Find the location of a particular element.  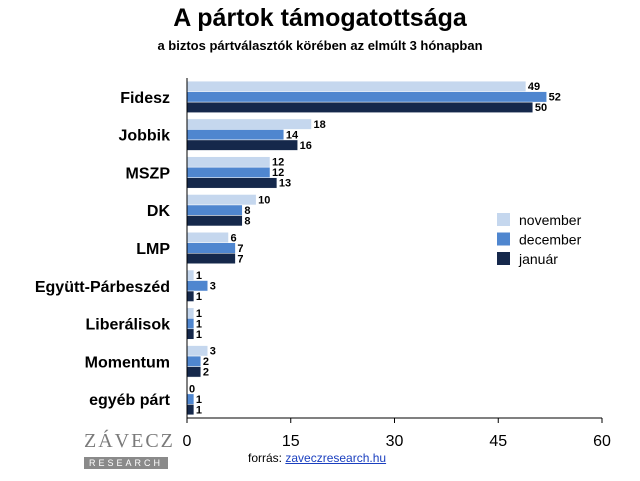

category-label: Együtt-Párbeszéd is located at coordinates (102, 287).